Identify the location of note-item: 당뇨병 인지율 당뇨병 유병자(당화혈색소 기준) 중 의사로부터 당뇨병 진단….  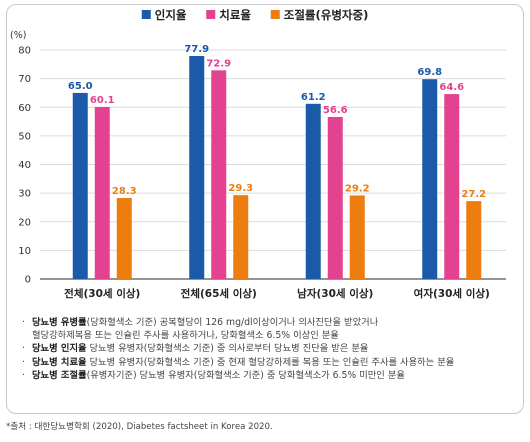
(270, 348).